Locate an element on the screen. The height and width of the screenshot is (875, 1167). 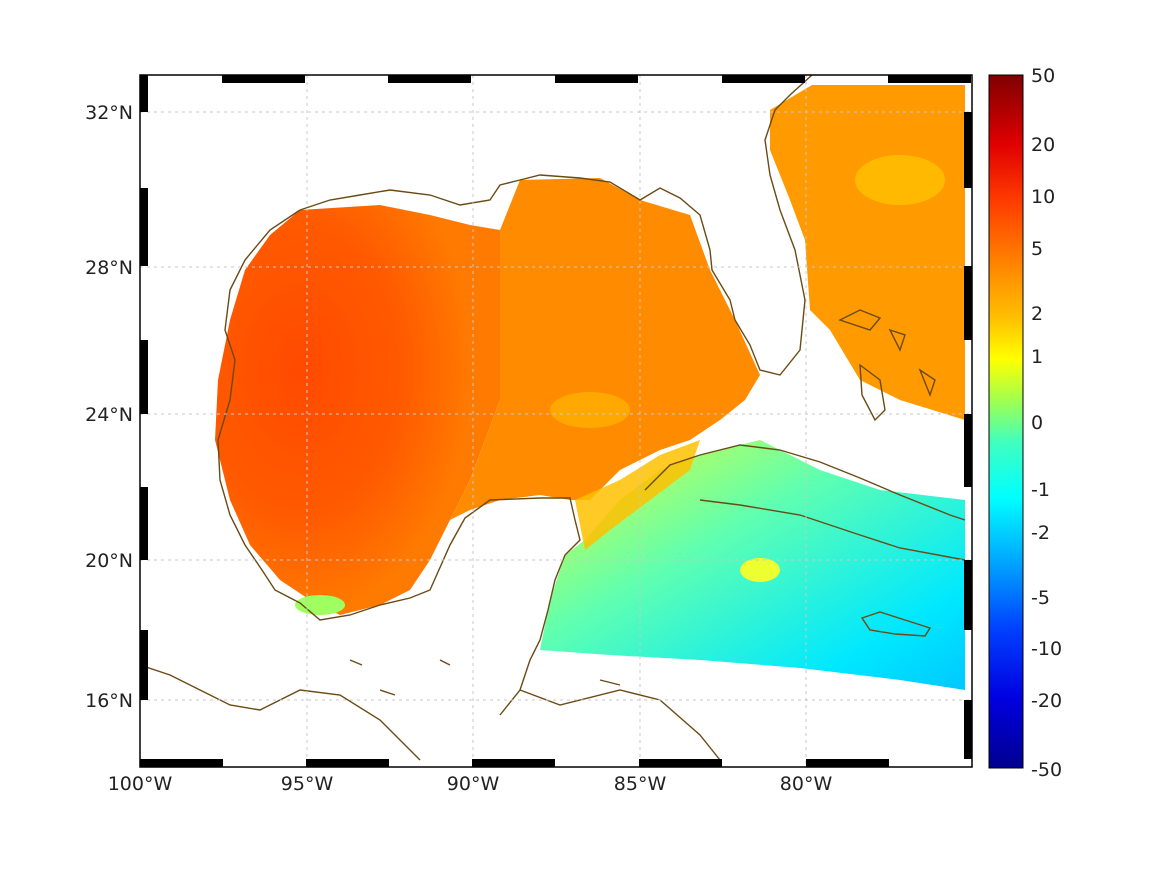
gulf-east-field is located at coordinates (605, 349).